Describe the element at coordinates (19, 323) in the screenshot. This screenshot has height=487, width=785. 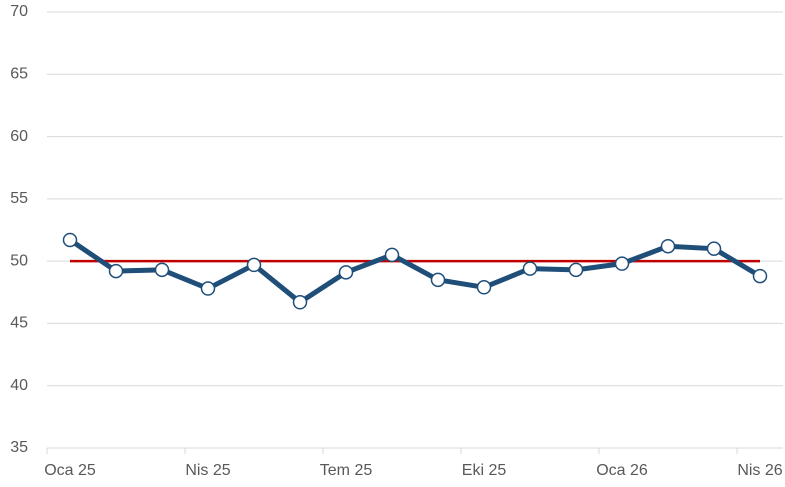
I see `y-tick-label: 45` at that location.